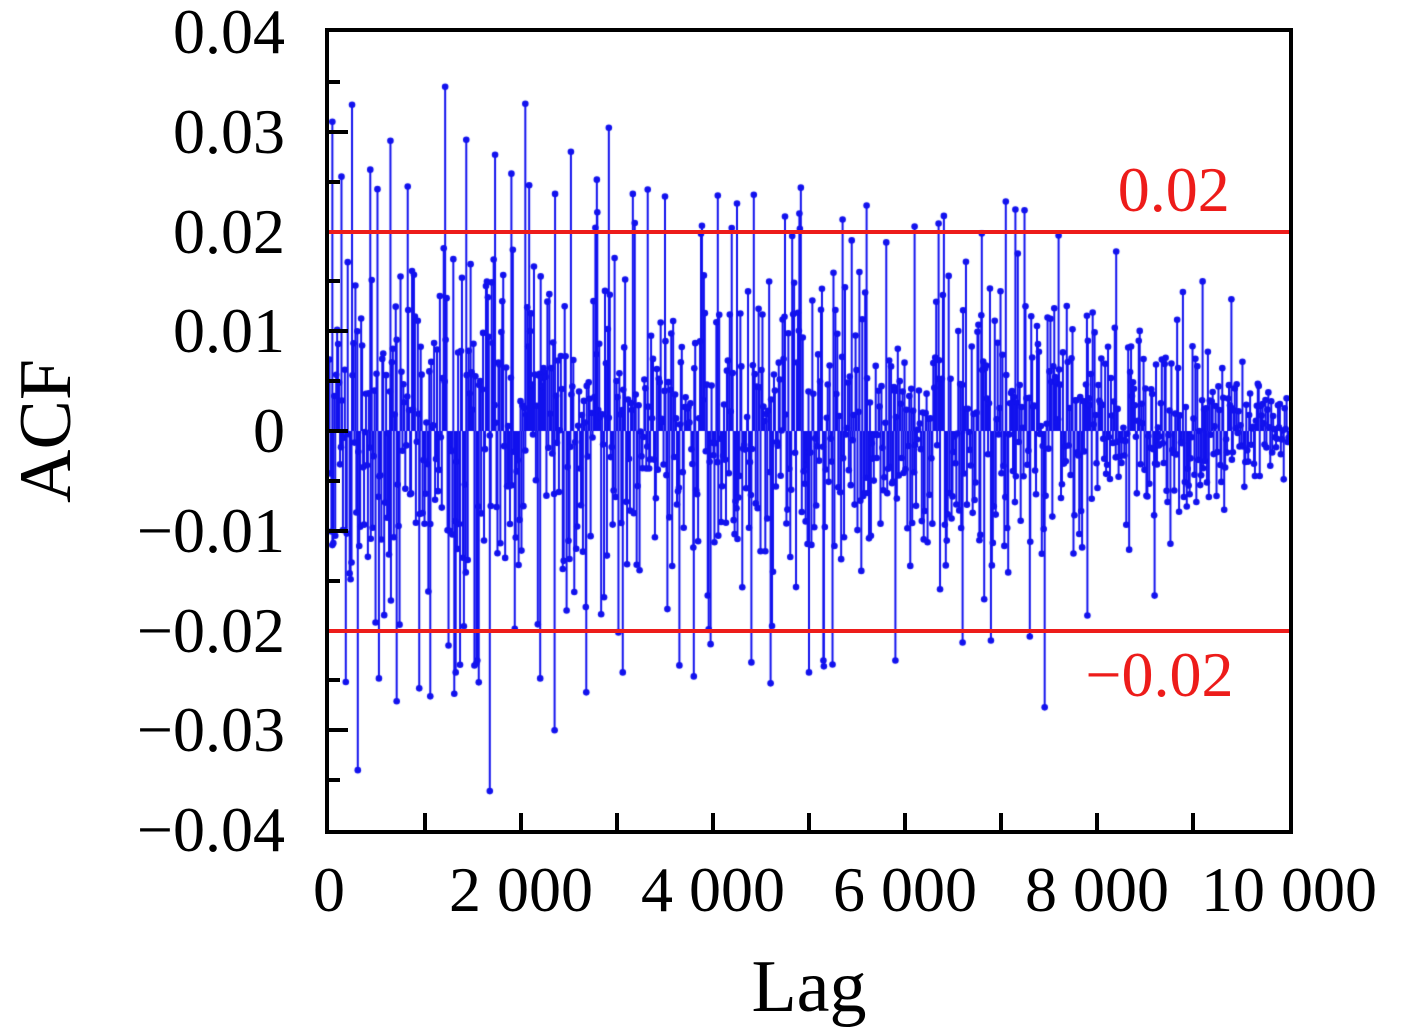 The image size is (1417, 1035). What do you see at coordinates (229, 33) in the screenshot?
I see `y-tick-label: 0.04` at bounding box center [229, 33].